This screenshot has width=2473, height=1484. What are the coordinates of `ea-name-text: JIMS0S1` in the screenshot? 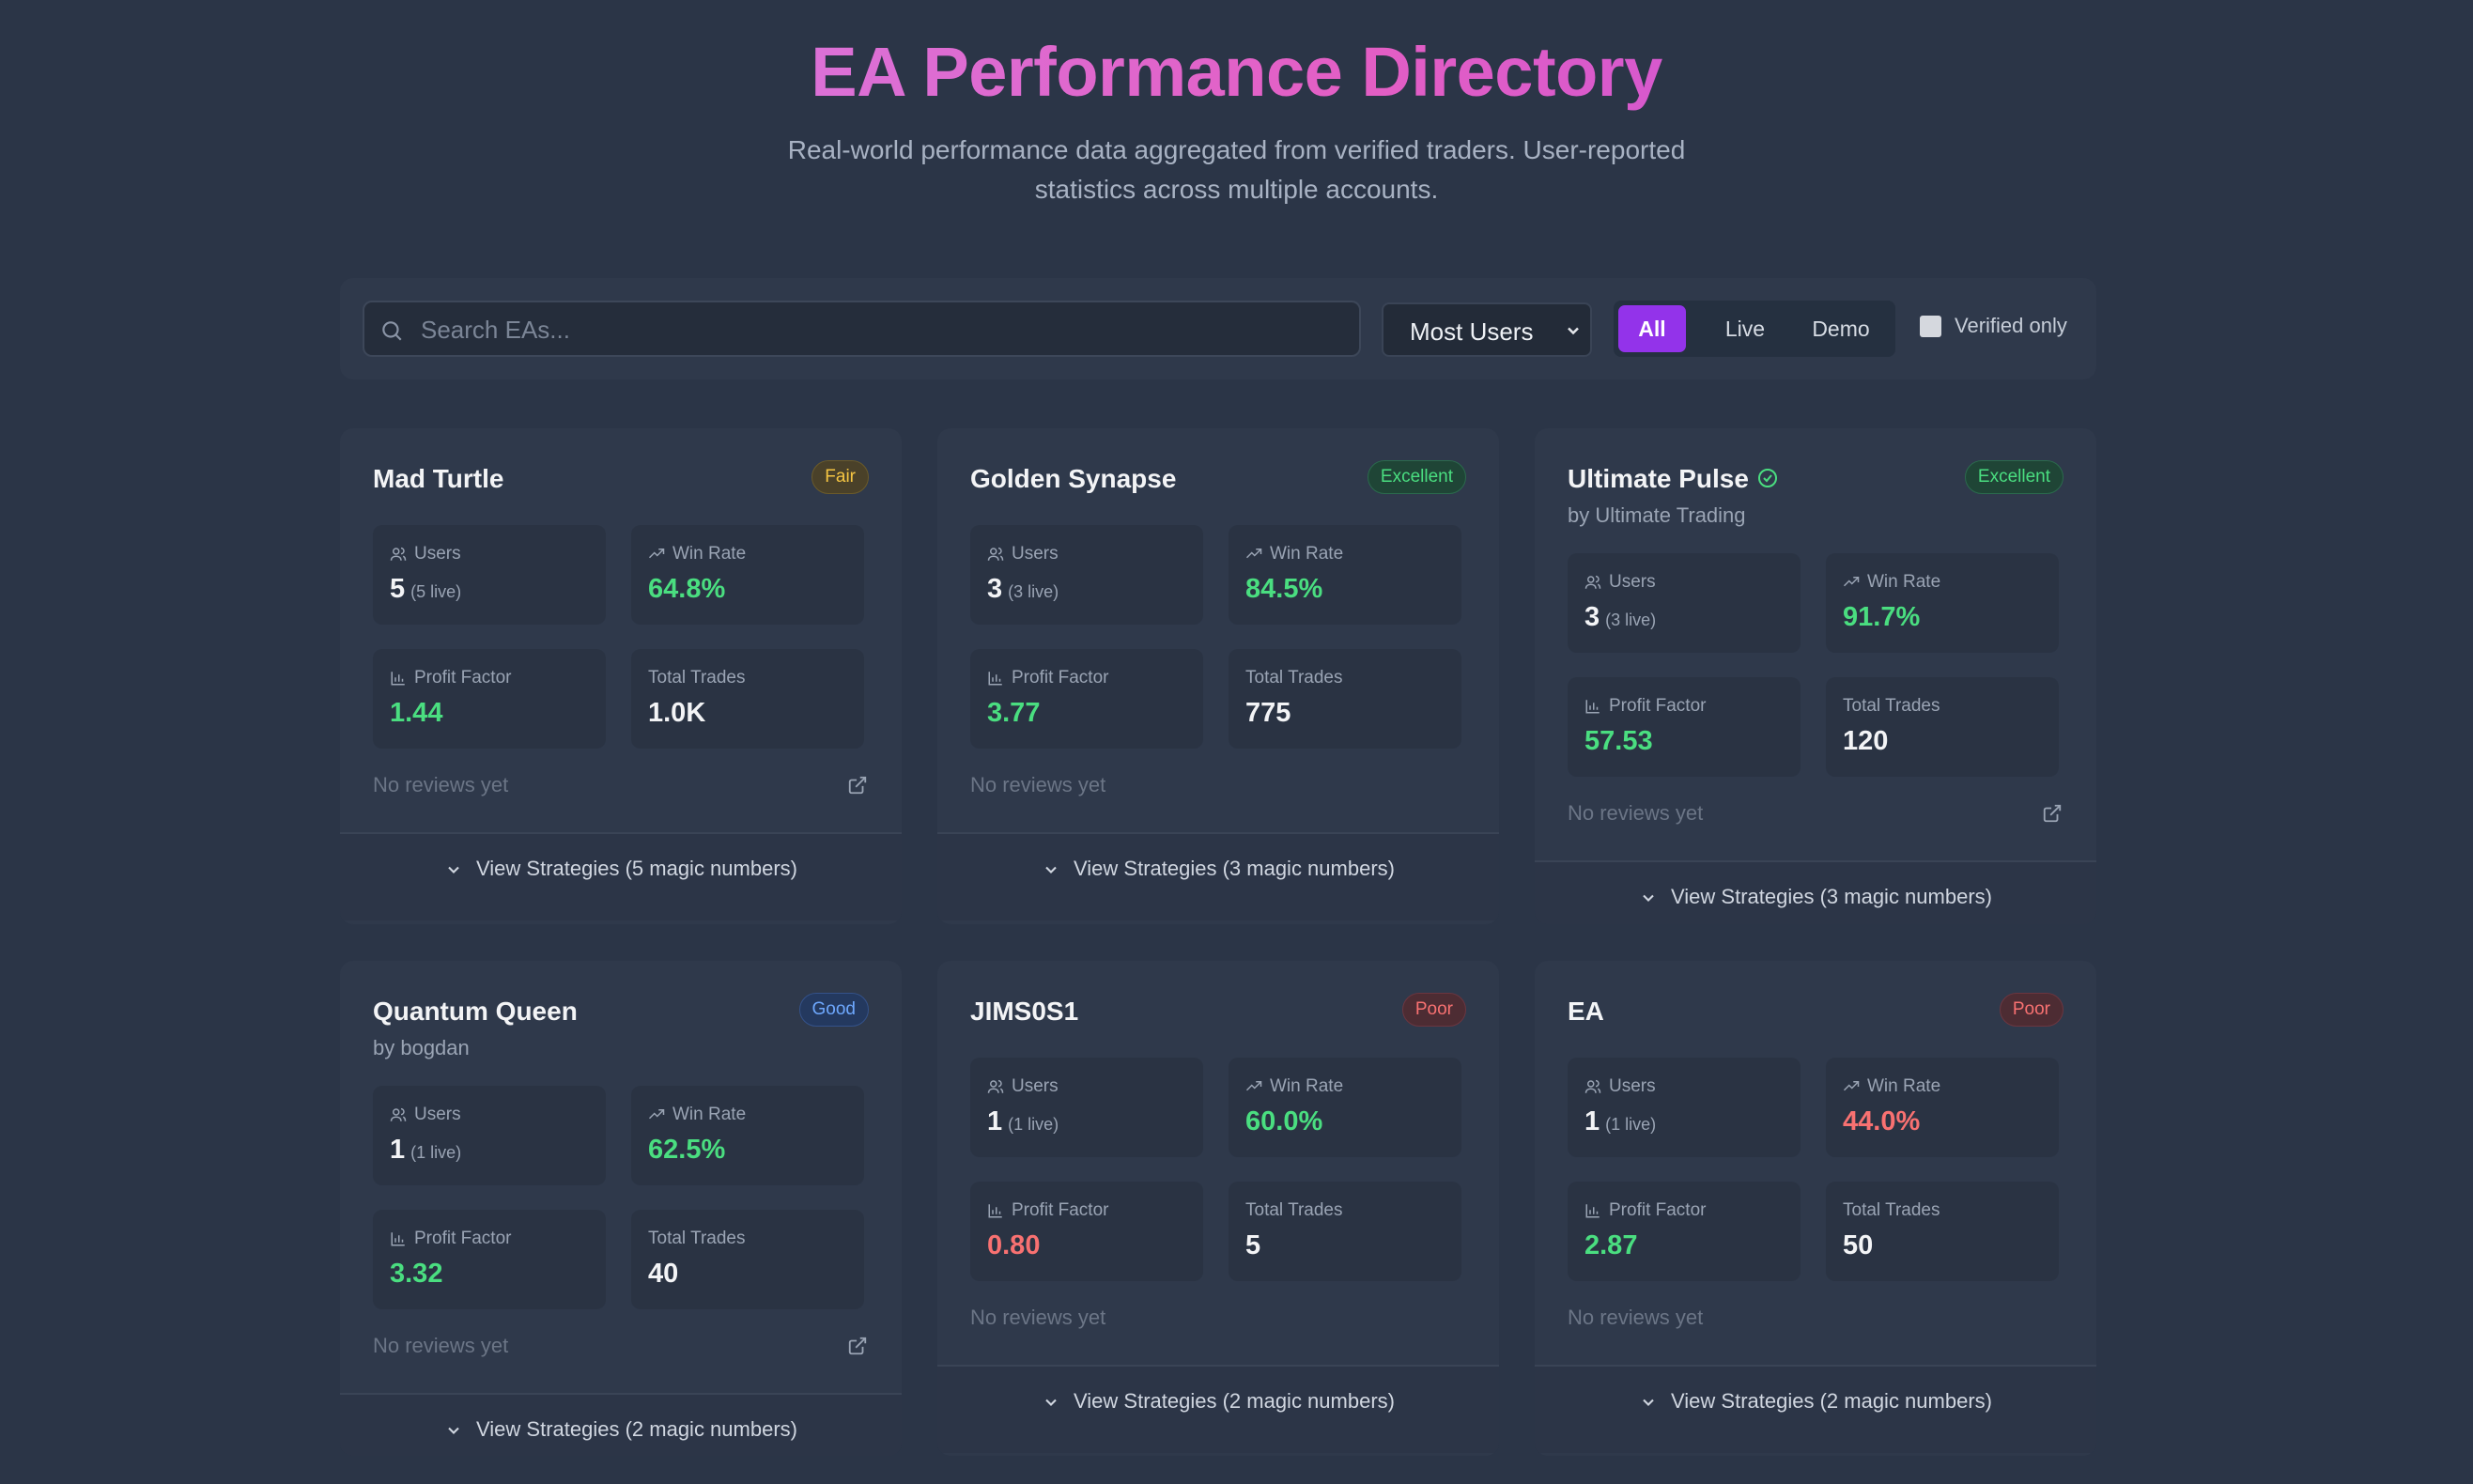 It's located at (1024, 1011).